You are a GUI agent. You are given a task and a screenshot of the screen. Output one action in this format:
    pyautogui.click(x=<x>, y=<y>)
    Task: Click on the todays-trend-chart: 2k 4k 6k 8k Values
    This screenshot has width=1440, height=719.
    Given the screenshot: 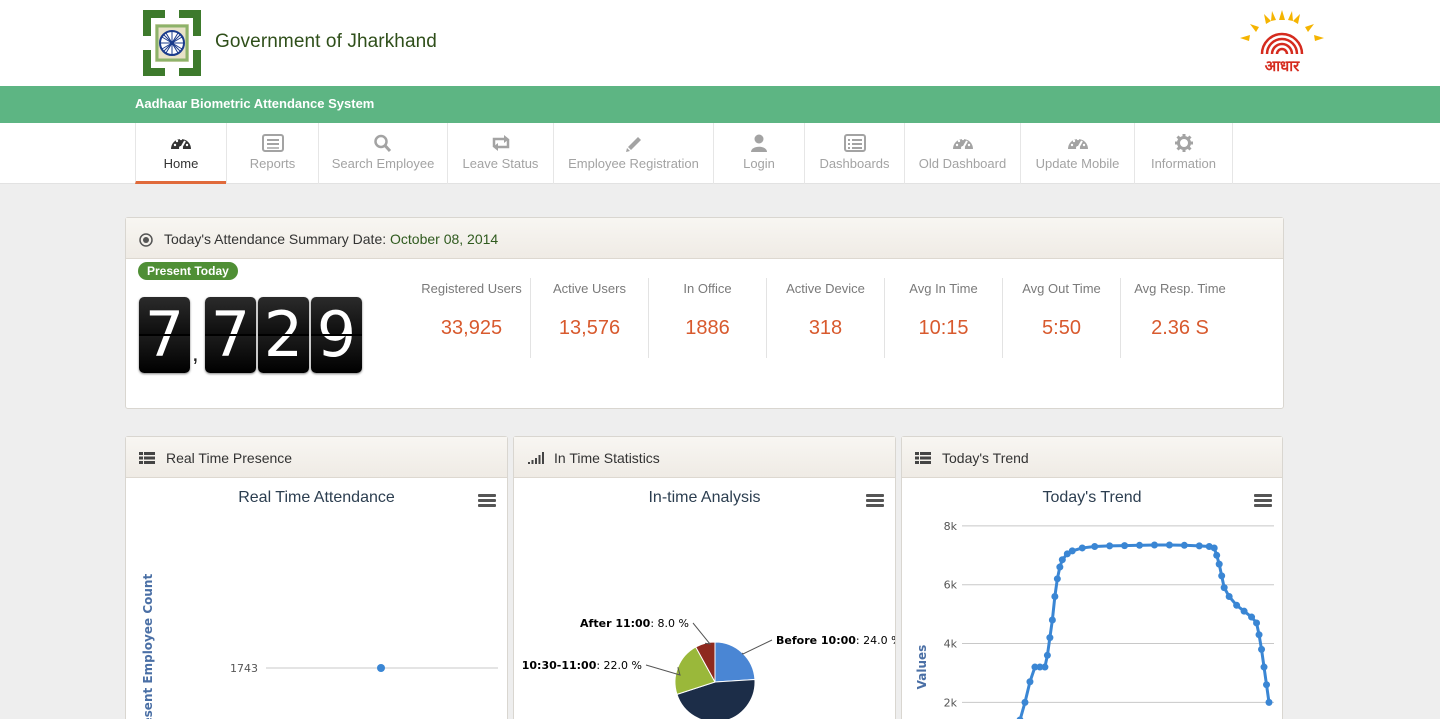 What is the action you would take?
    pyautogui.click(x=1094, y=619)
    